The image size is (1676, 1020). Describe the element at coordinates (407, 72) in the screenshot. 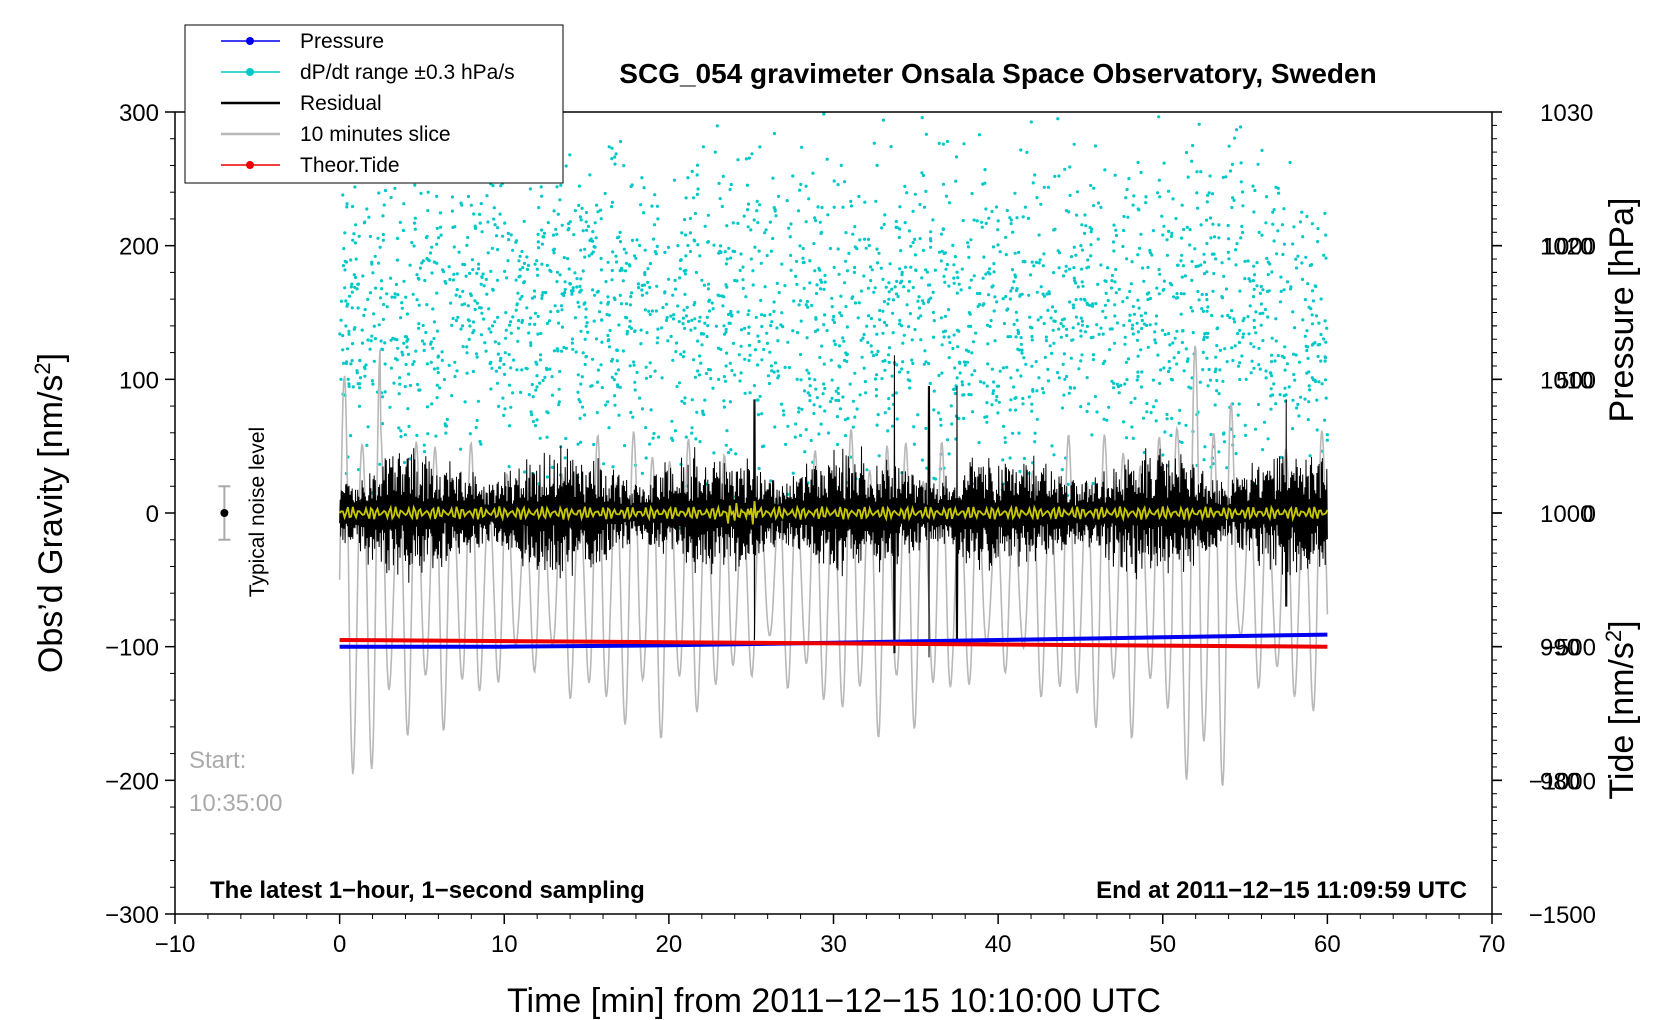

I see `legend-label: dP/dt range ±0.3 hPa/s` at that location.